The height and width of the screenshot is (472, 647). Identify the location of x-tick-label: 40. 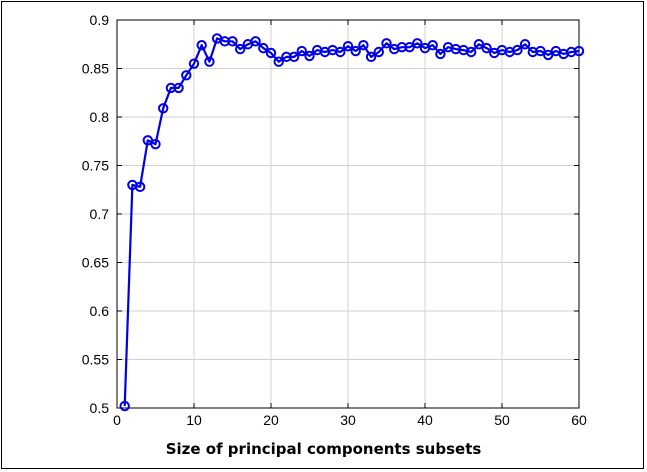
(425, 420).